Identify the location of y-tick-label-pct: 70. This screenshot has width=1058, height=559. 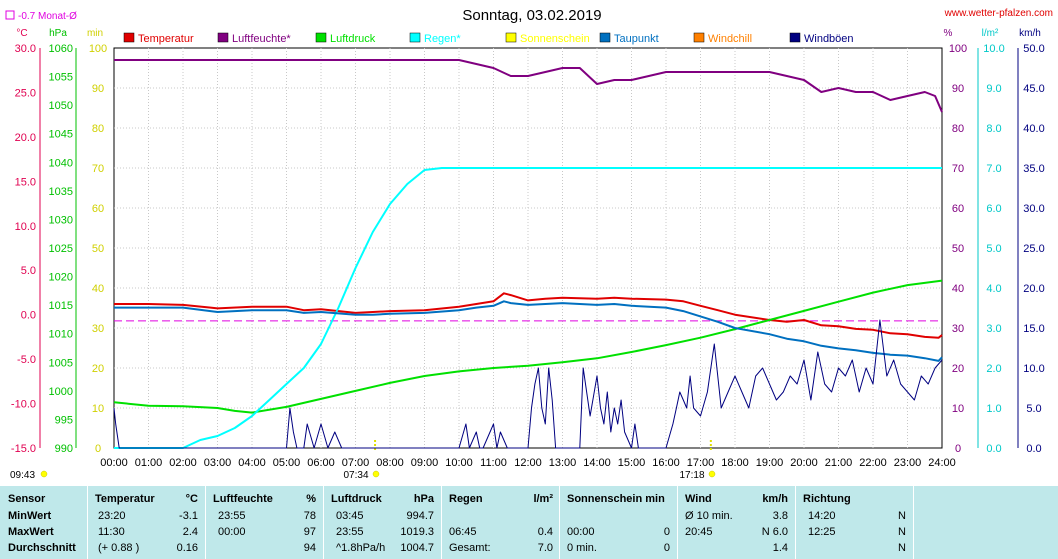
(958, 169).